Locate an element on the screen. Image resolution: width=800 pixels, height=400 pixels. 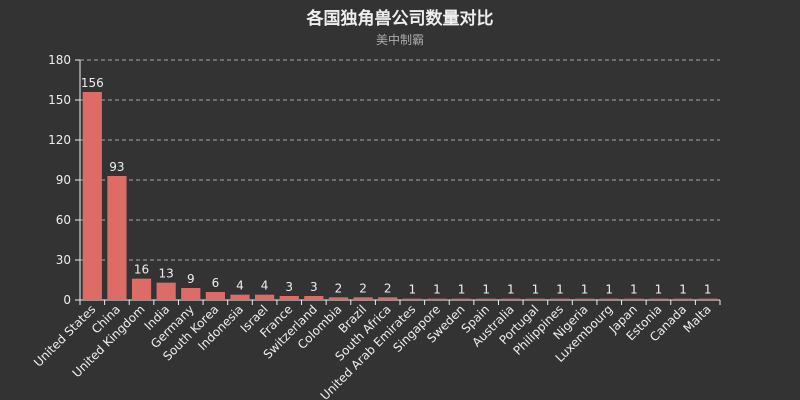
y-tick-label: 150 is located at coordinates (59, 100).